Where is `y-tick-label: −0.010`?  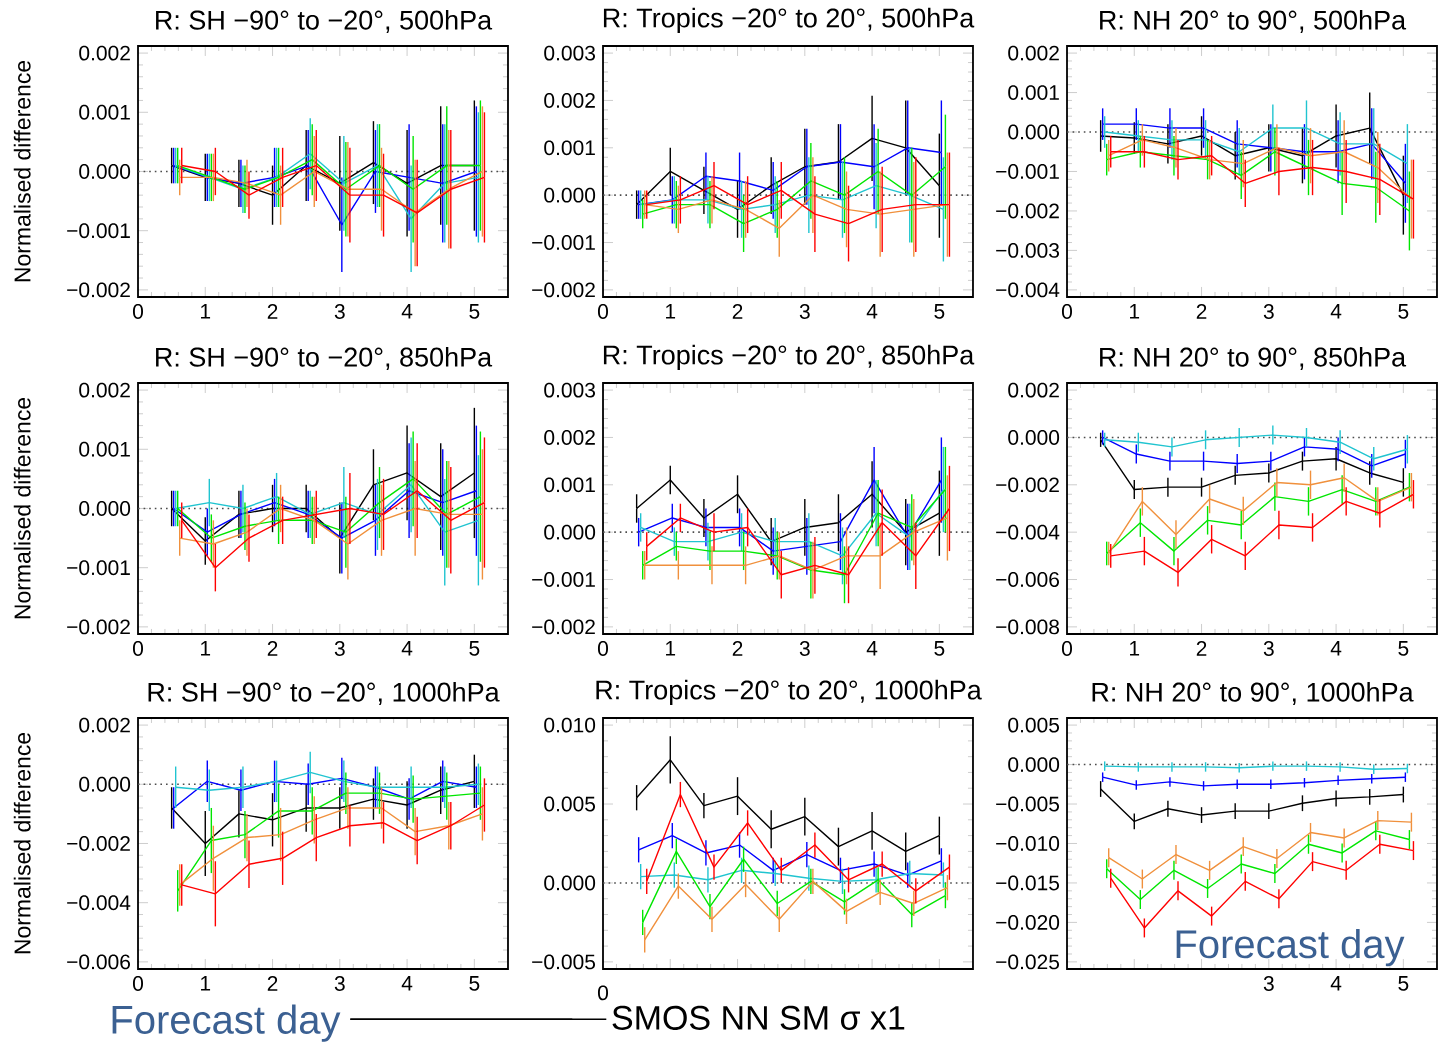 y-tick-label: −0.010 is located at coordinates (1028, 843).